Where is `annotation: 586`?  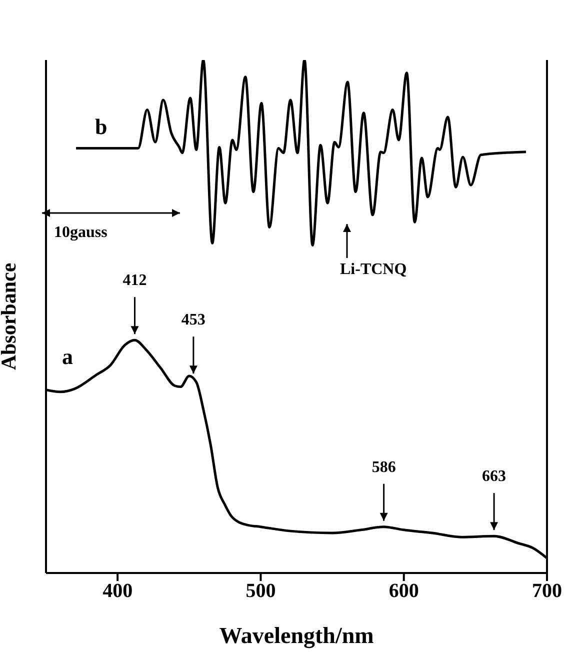
annotation: 586 is located at coordinates (384, 467).